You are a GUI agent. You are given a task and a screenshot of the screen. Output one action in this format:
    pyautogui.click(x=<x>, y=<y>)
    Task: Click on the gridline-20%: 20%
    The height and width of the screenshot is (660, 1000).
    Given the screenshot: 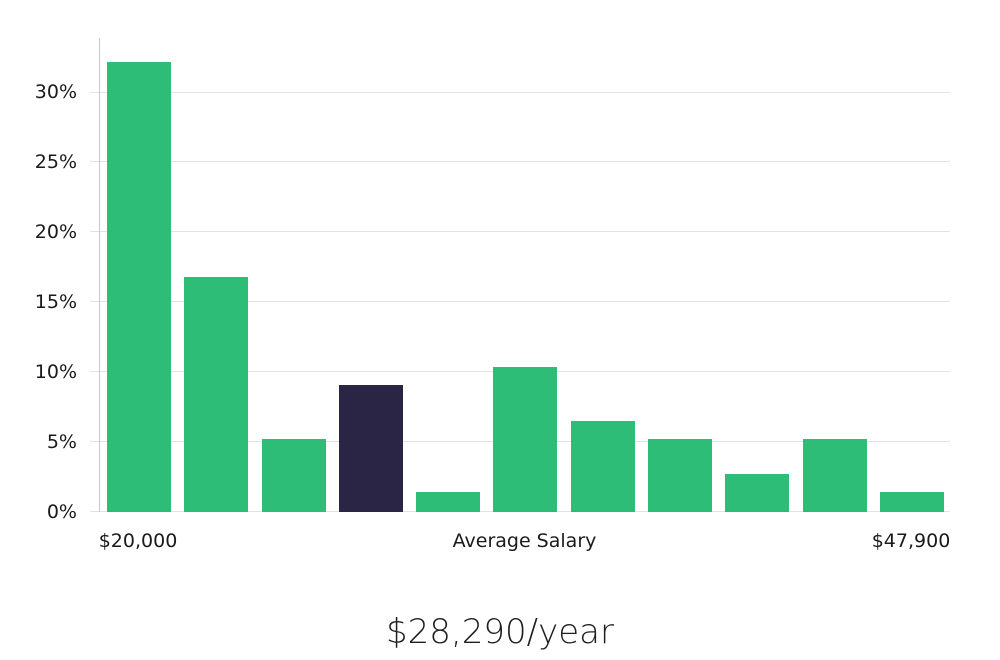 What is the action you would take?
    pyautogui.click(x=492, y=232)
    